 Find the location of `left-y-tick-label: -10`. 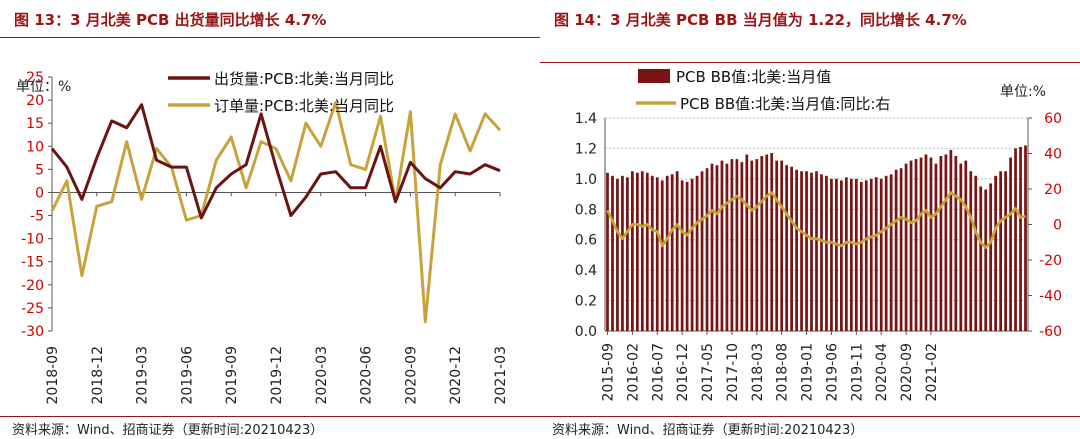

left-y-tick-label: -10 is located at coordinates (32, 240).